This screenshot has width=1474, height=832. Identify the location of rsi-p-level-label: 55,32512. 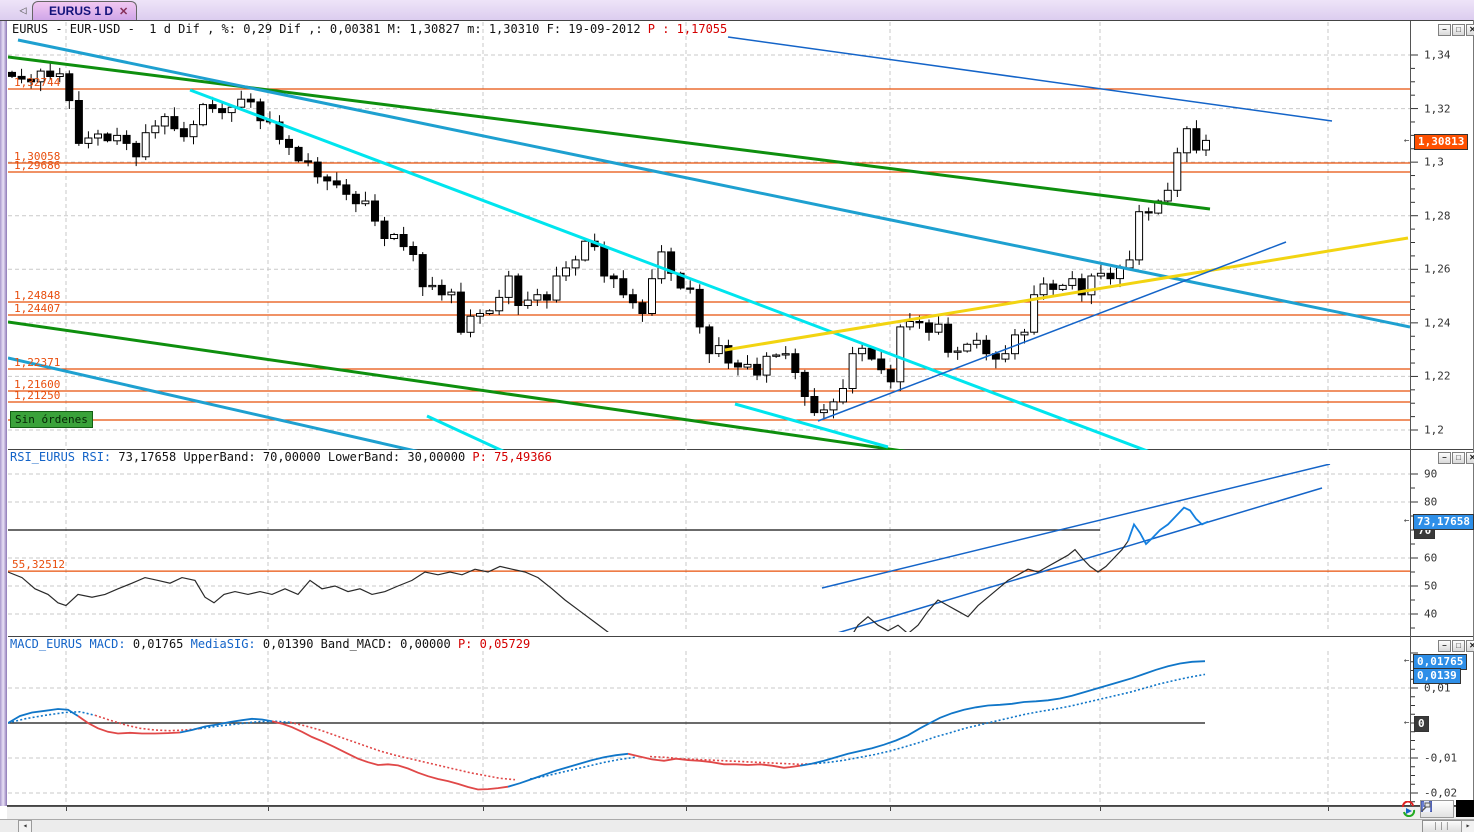
(38, 565).